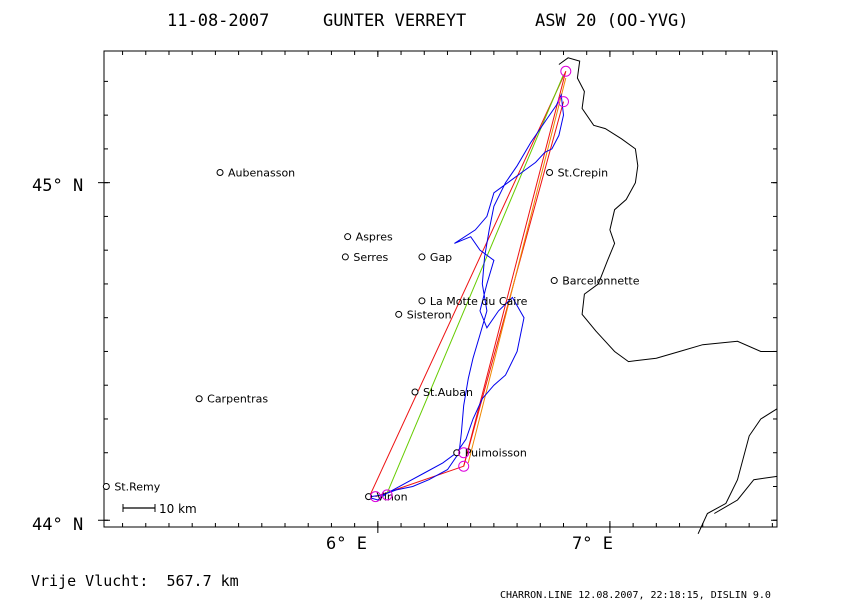 The image size is (853, 603). What do you see at coordinates (237, 399) in the screenshot?
I see `place-label: Carpentras` at bounding box center [237, 399].